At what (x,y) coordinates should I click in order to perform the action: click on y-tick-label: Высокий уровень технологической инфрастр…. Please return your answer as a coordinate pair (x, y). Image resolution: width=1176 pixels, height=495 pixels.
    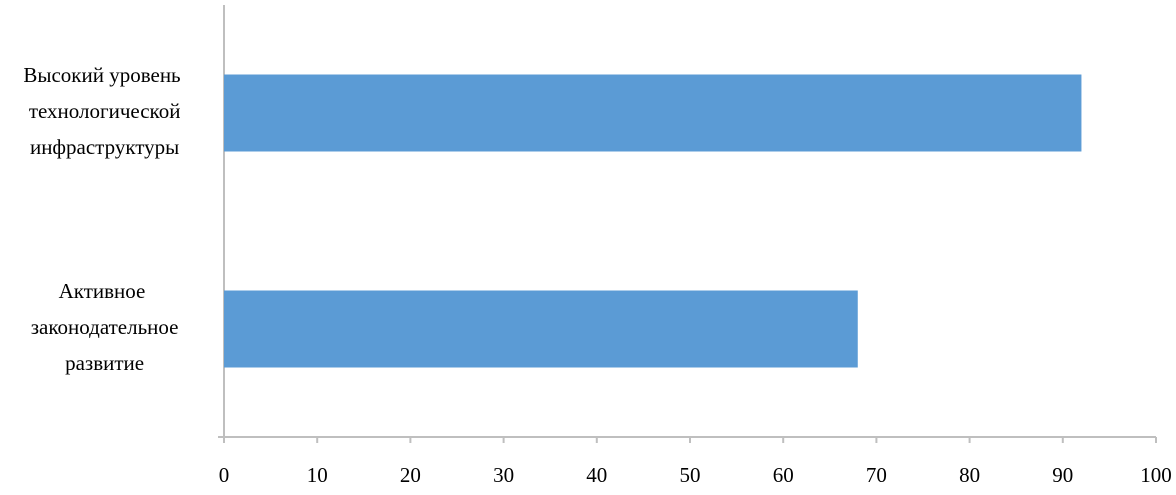
    Looking at the image, I should click on (101, 111).